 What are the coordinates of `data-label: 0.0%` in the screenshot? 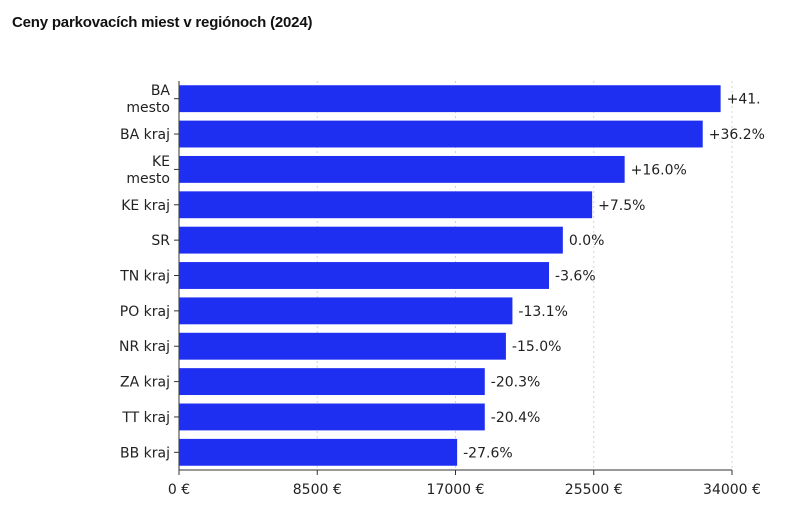 It's located at (587, 241).